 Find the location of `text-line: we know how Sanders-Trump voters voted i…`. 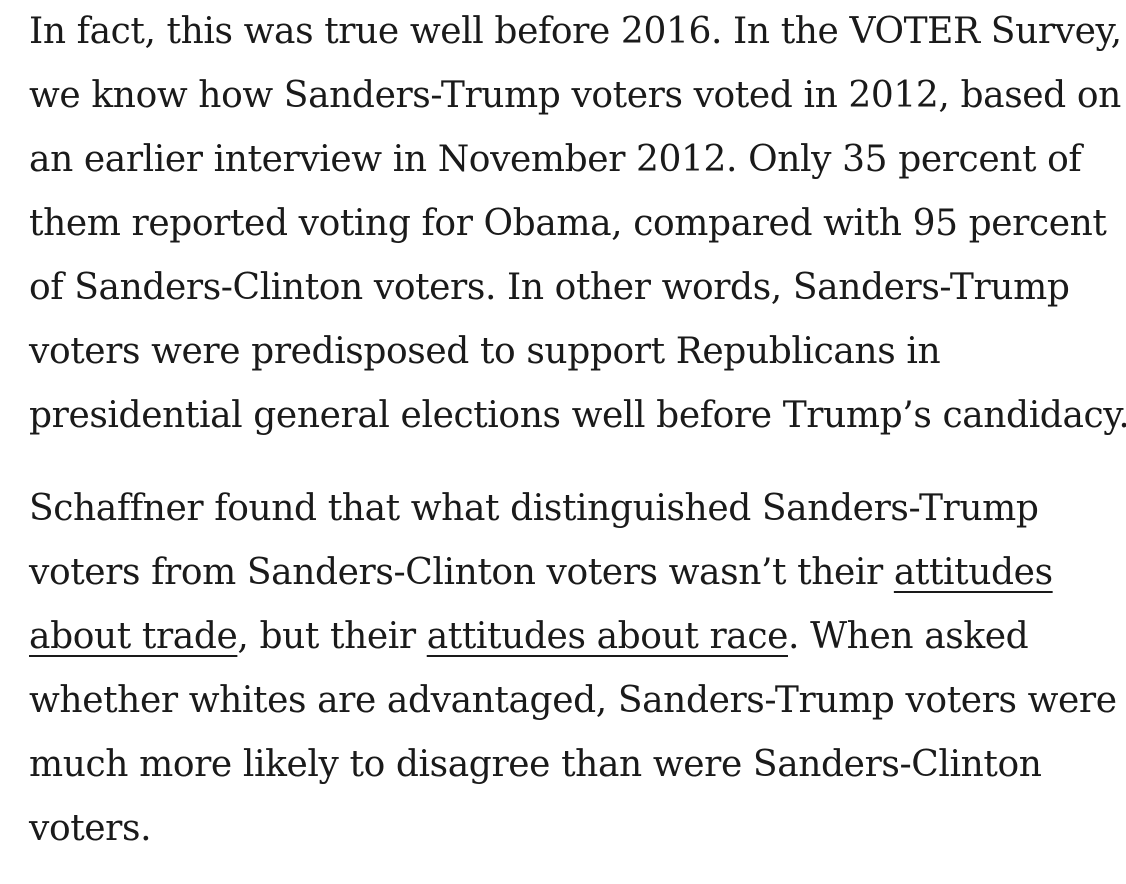

text-line: we know how Sanders-Trump voters voted i… is located at coordinates (575, 95).